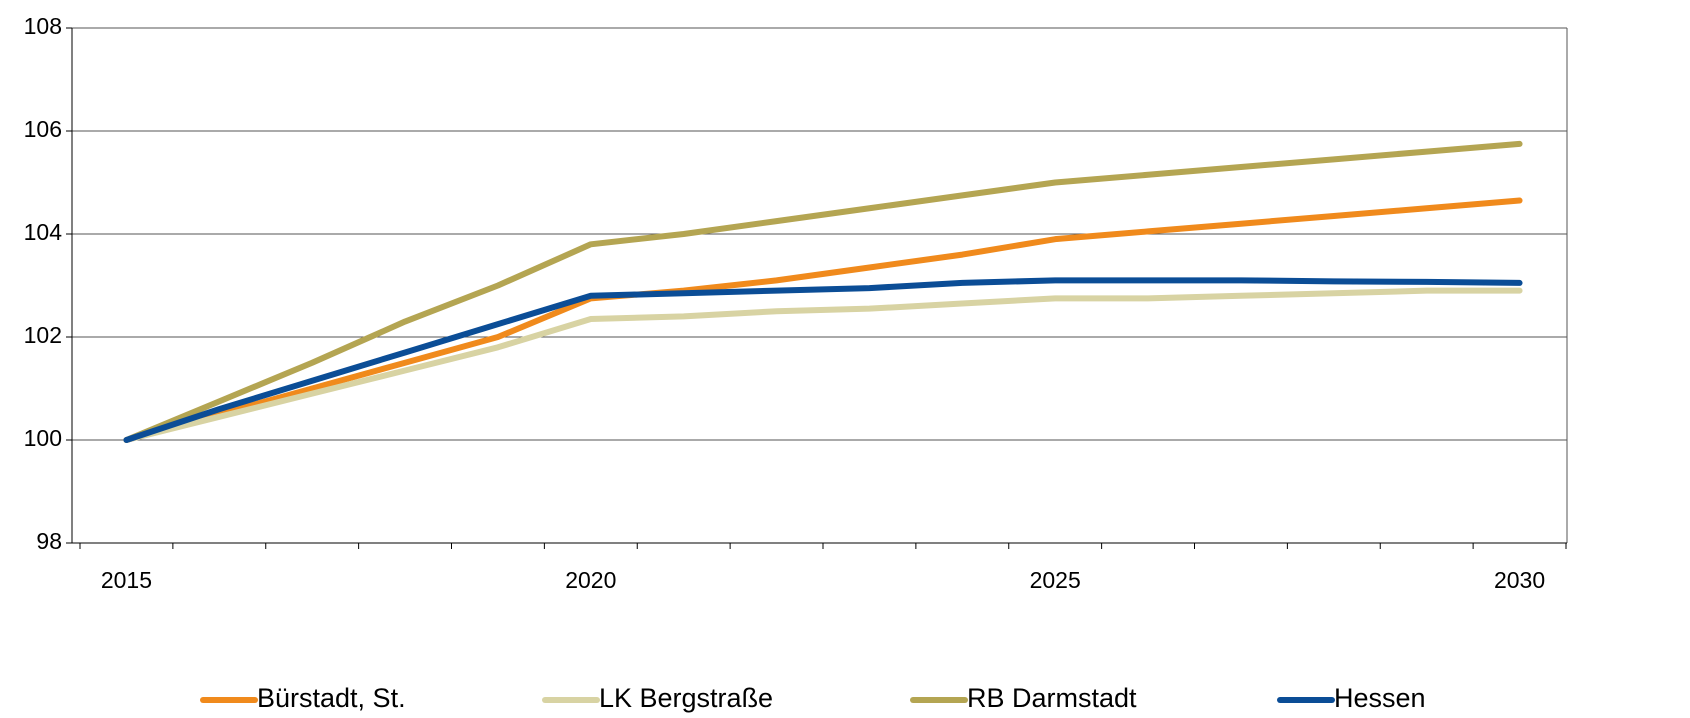 Image resolution: width=1690 pixels, height=718 pixels. What do you see at coordinates (43, 438) in the screenshot?
I see `y-tick-label: 100` at bounding box center [43, 438].